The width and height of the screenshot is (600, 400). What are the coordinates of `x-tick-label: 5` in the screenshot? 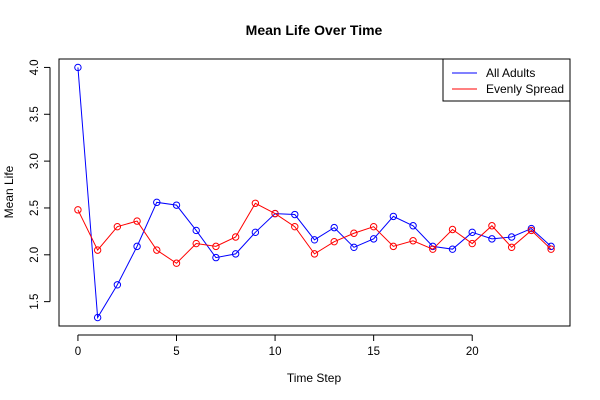 It's located at (176, 352).